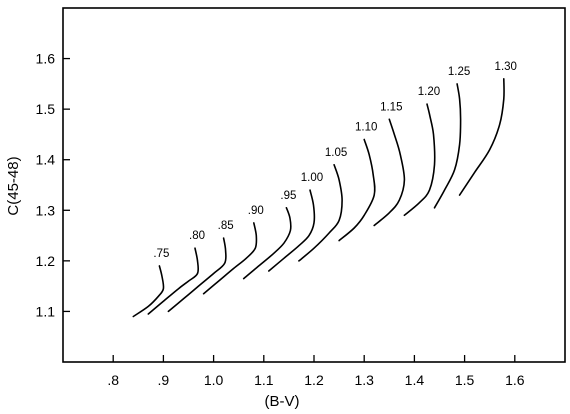 The width and height of the screenshot is (570, 414). Describe the element at coordinates (429, 92) in the screenshot. I see `series-label: 1.20` at that location.